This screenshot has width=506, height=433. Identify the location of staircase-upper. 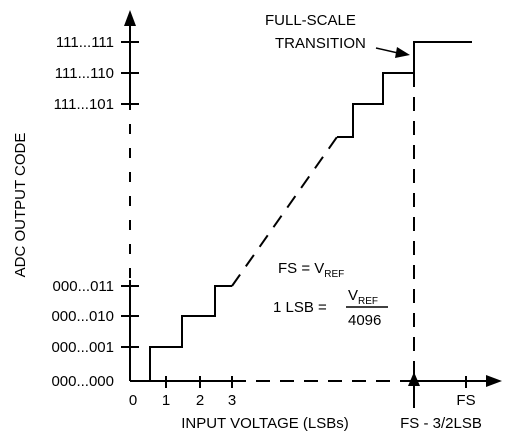
(404, 89).